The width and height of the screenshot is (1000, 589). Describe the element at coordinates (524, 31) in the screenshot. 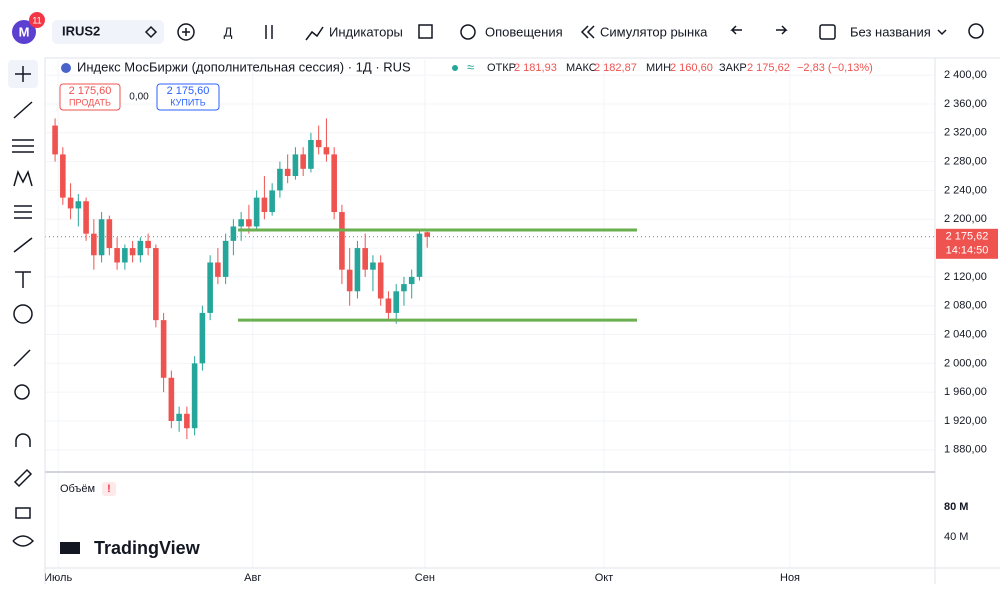

I see `alerts: Оповещения` at that location.